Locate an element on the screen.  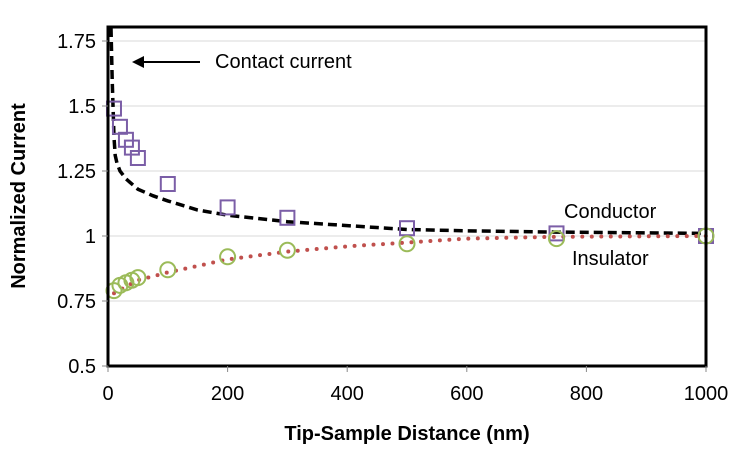
x-tick-label: 600 is located at coordinates (466, 394).